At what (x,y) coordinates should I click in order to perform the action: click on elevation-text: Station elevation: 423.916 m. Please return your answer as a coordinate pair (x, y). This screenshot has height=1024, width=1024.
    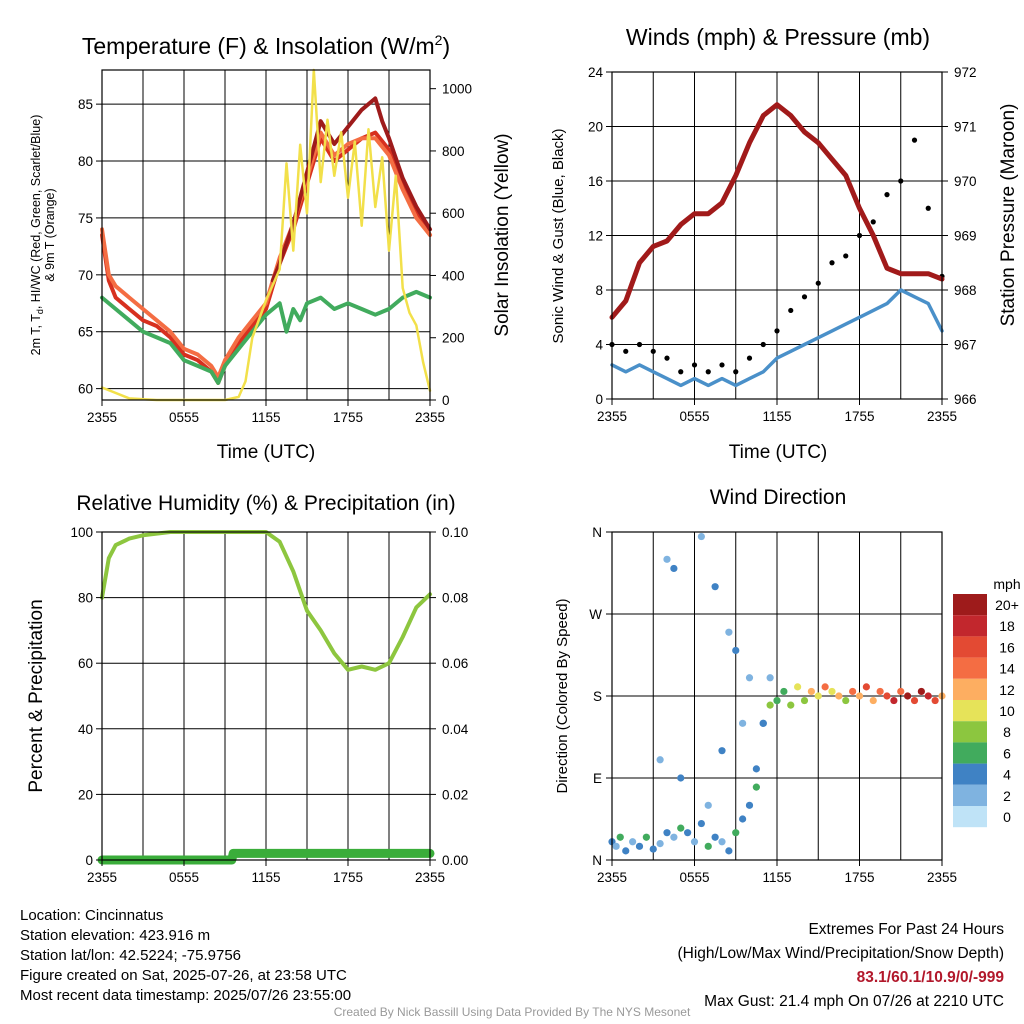
    Looking at the image, I should click on (115, 935).